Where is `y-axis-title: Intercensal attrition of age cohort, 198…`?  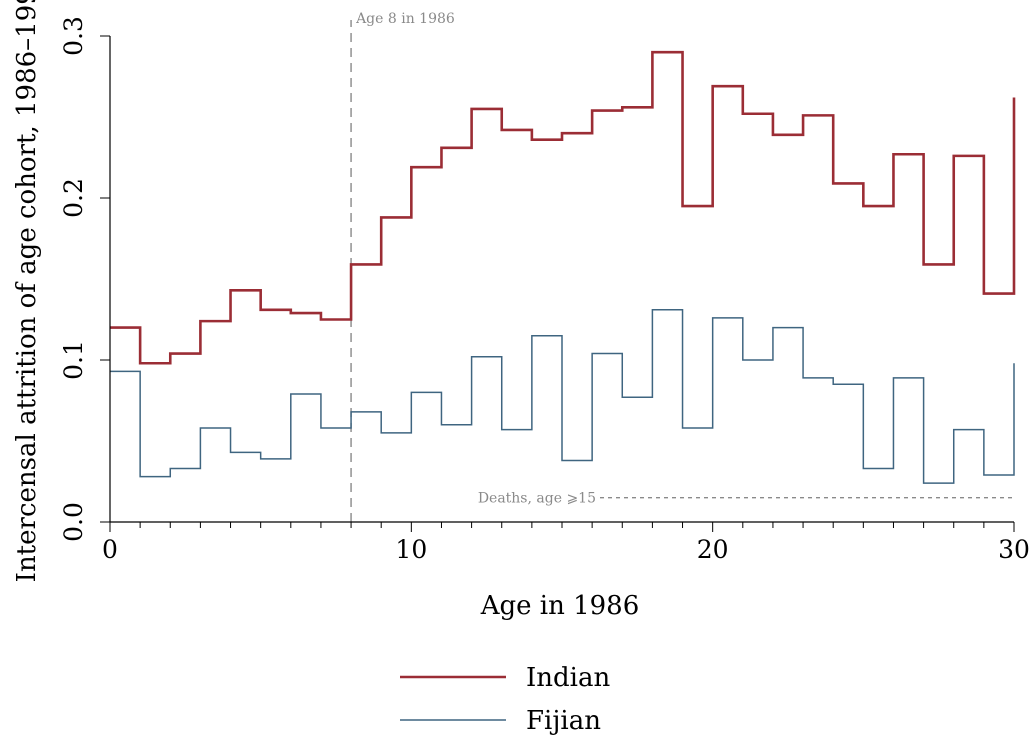 y-axis-title: Intercensal attrition of age cohort, 198… is located at coordinates (27, 291).